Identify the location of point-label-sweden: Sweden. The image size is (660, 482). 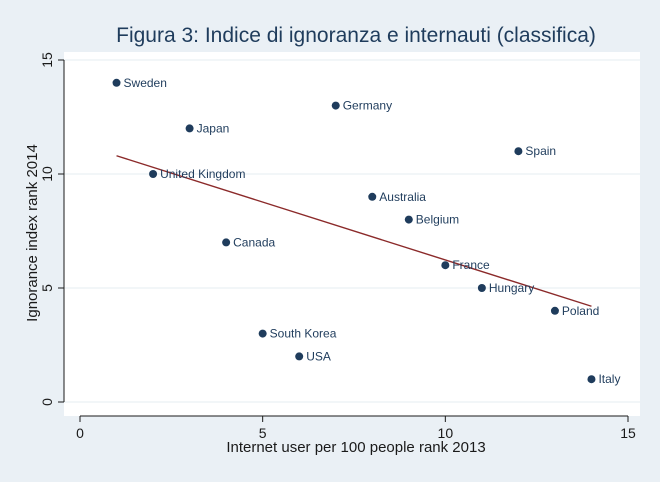
(145, 83).